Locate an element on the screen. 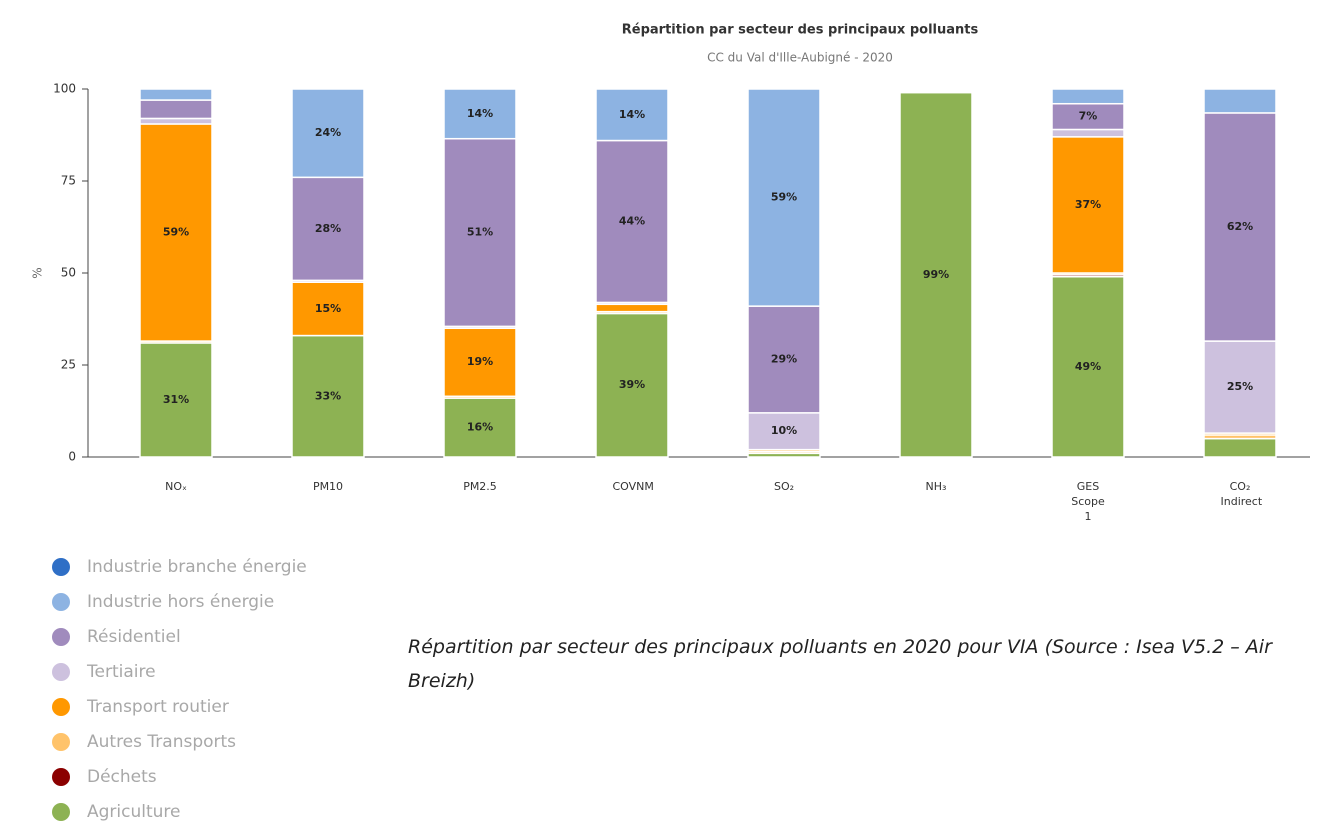  data-label: 62% is located at coordinates (1240, 226).